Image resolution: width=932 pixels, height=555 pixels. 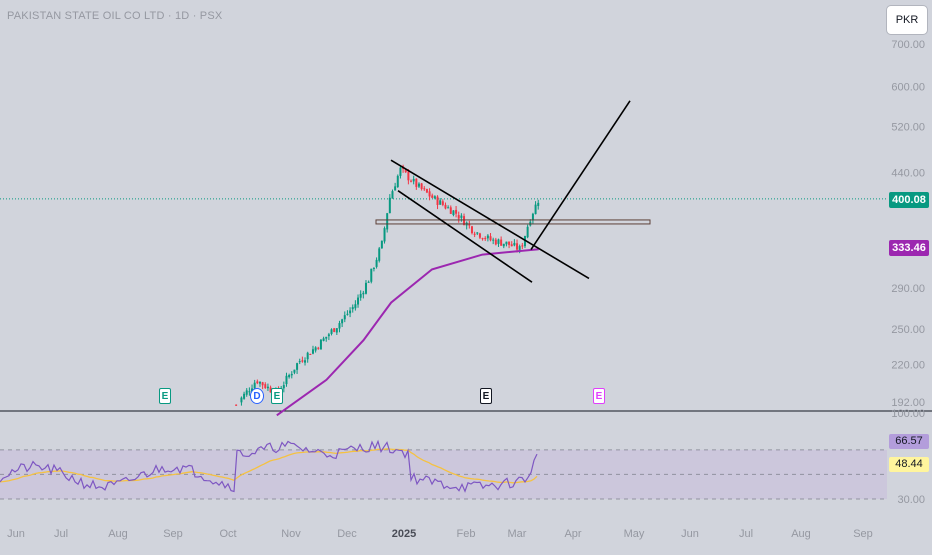 What do you see at coordinates (911, 500) in the screenshot?
I see `rsi-axis-tick-label: 30.00` at bounding box center [911, 500].